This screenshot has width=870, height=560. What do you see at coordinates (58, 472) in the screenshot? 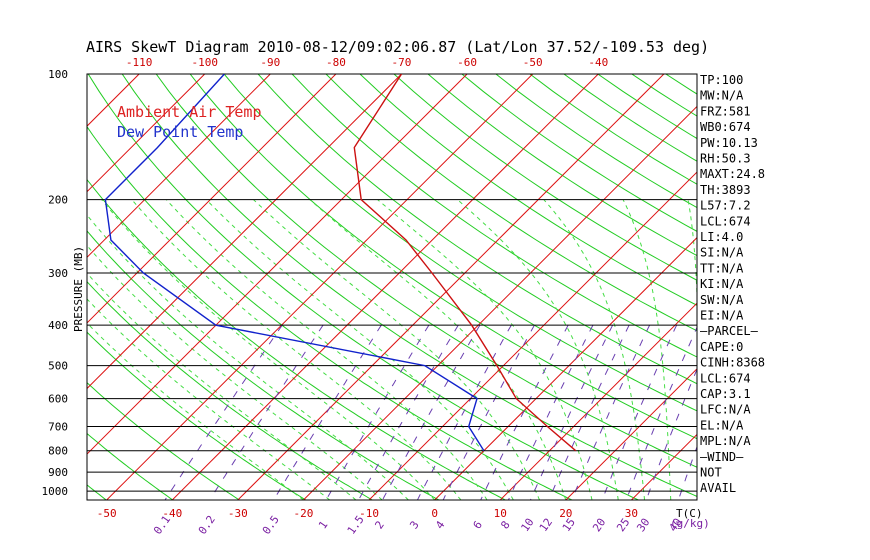
I see `pressure-tick-label: 900` at bounding box center [58, 472].